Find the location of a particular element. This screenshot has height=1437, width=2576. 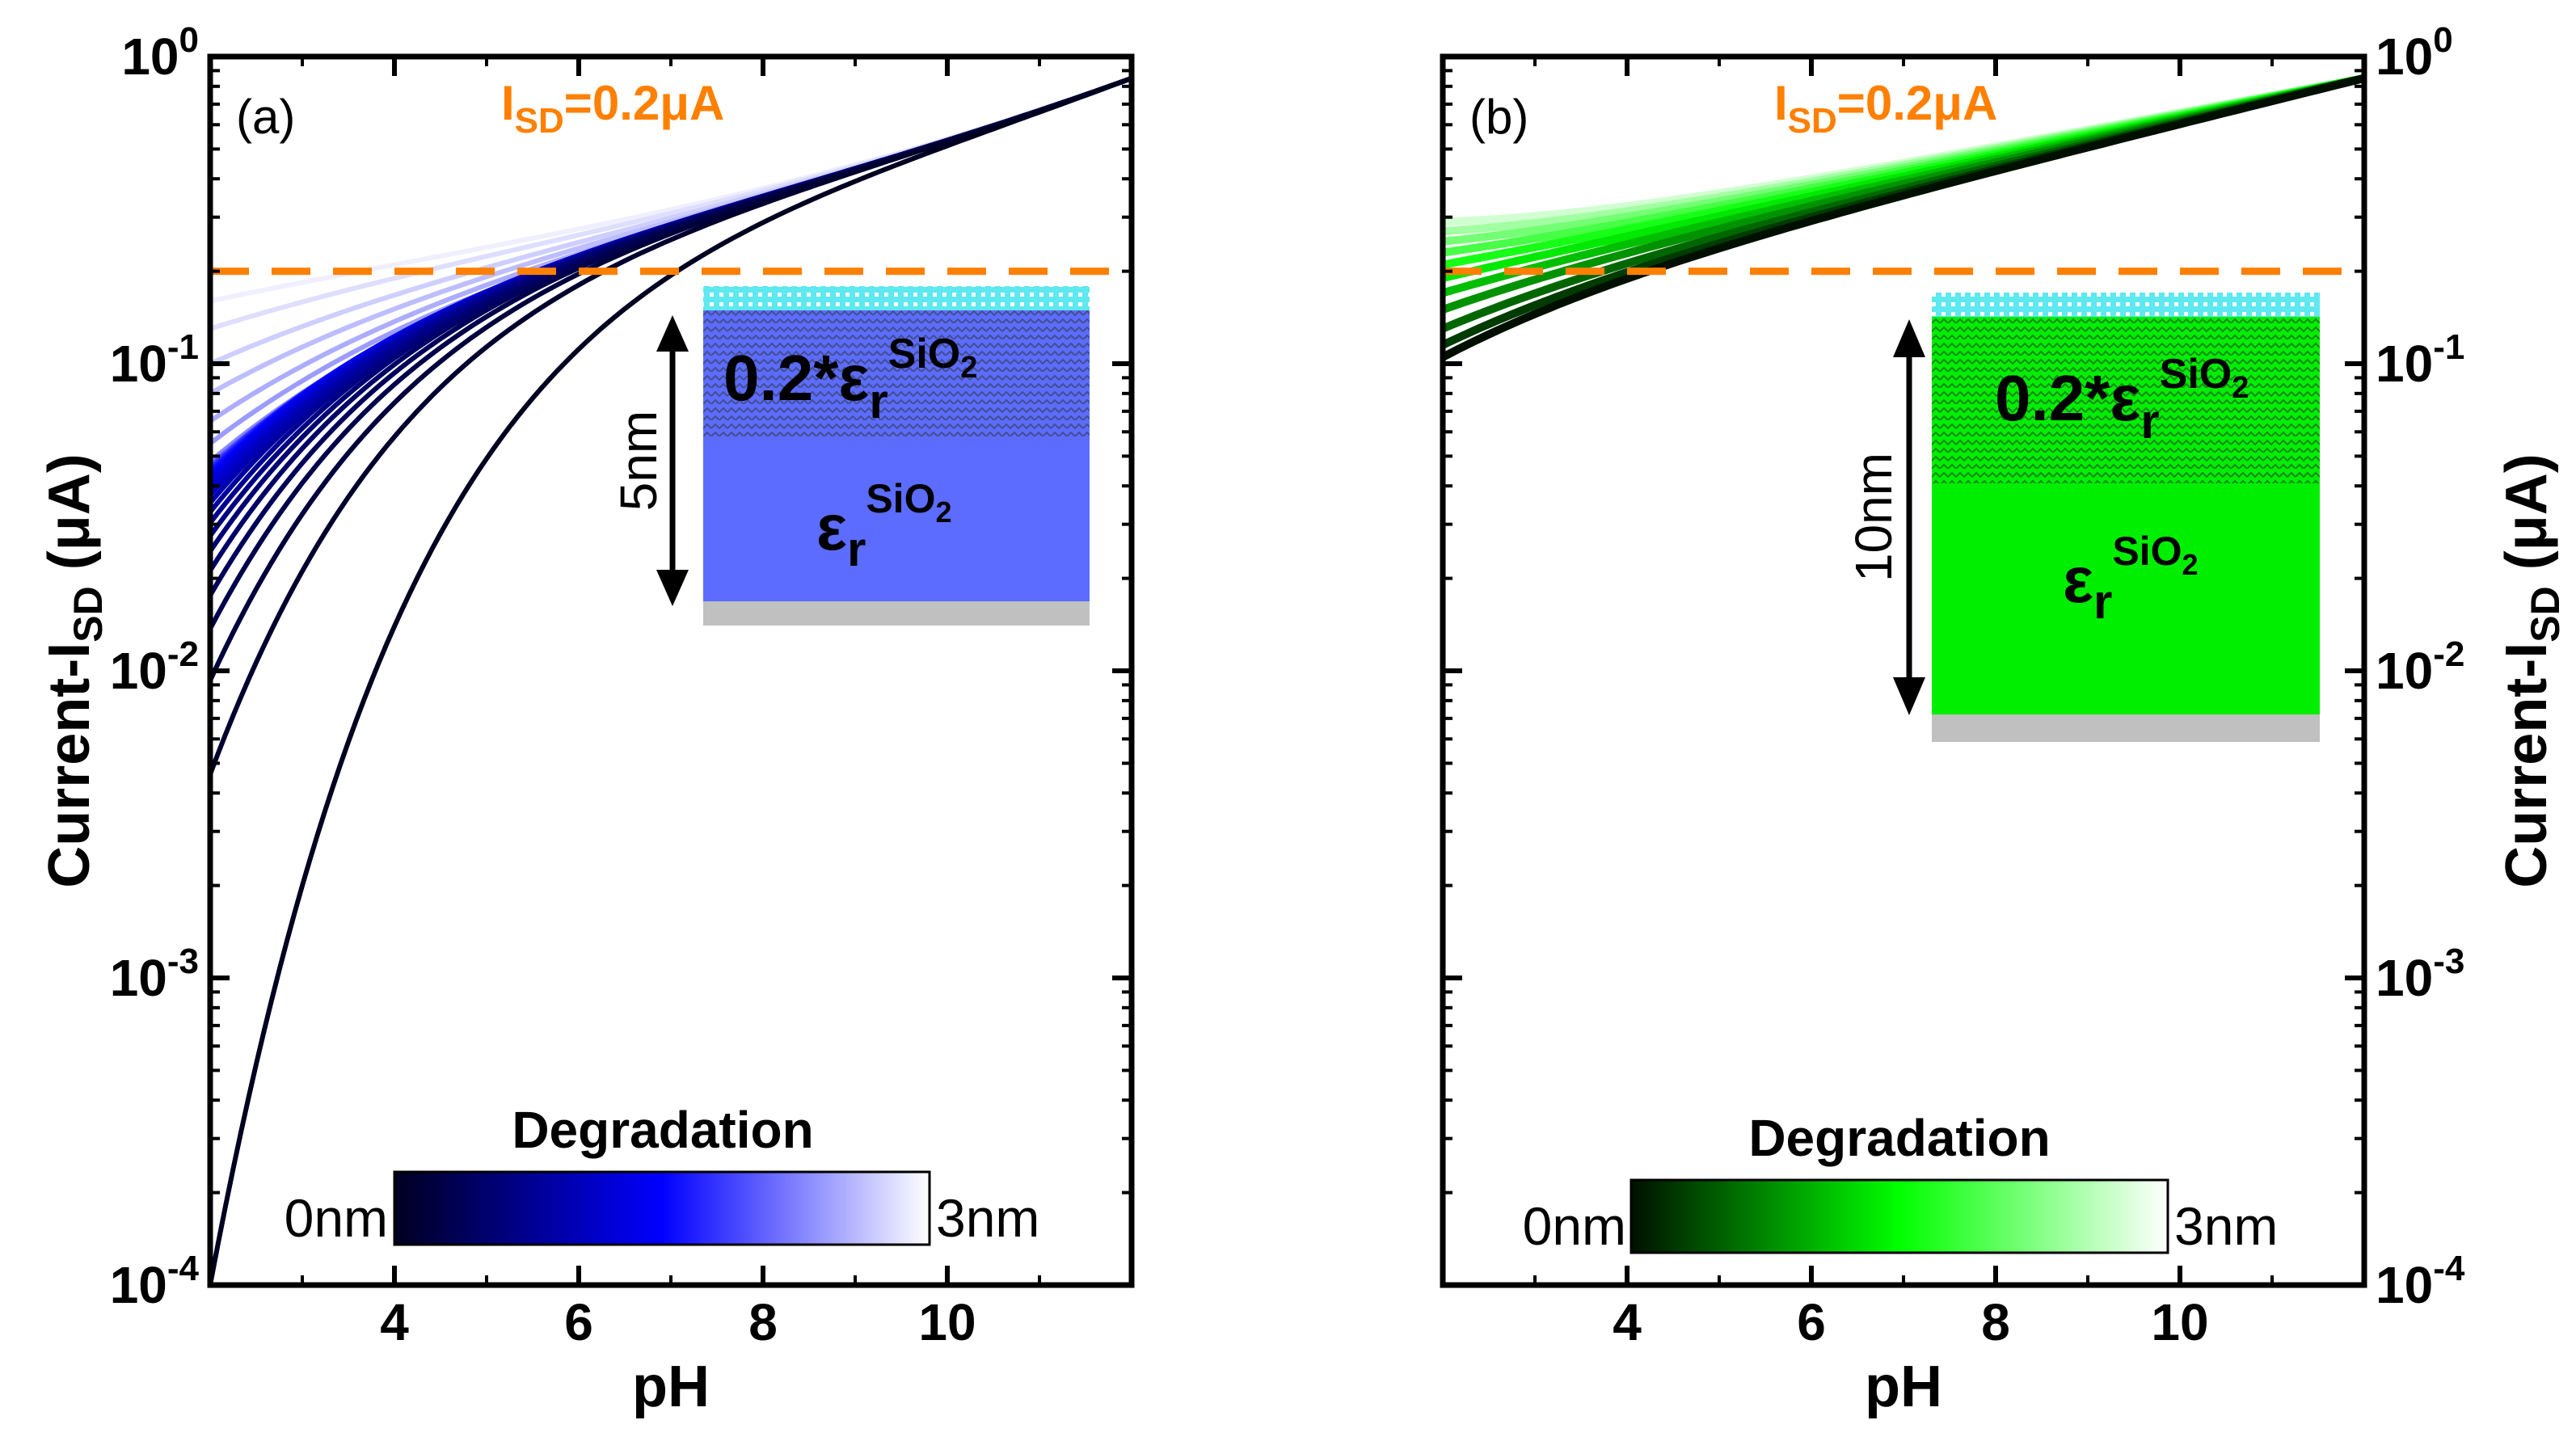

inset-bottom-label-b: εrSiO2 is located at coordinates (2131, 579).